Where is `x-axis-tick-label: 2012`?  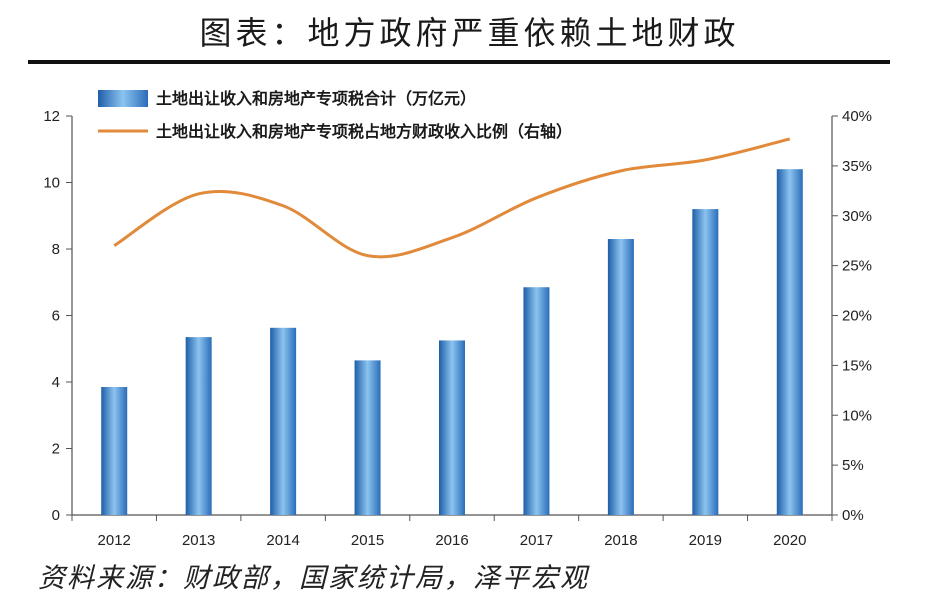
x-axis-tick-label: 2012 is located at coordinates (114, 540).